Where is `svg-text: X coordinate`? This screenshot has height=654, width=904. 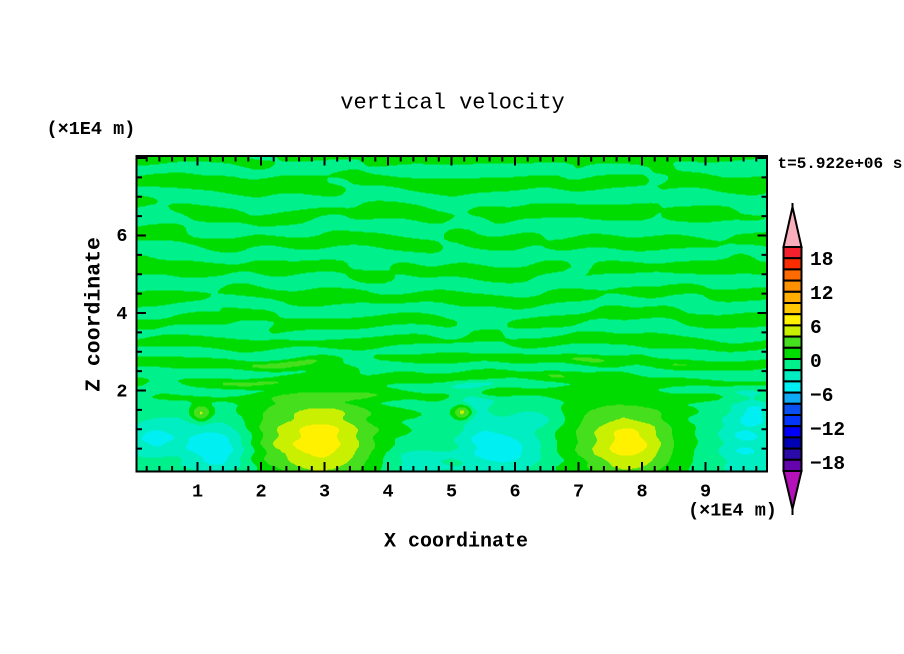 svg-text: X coordinate is located at coordinates (456, 542).